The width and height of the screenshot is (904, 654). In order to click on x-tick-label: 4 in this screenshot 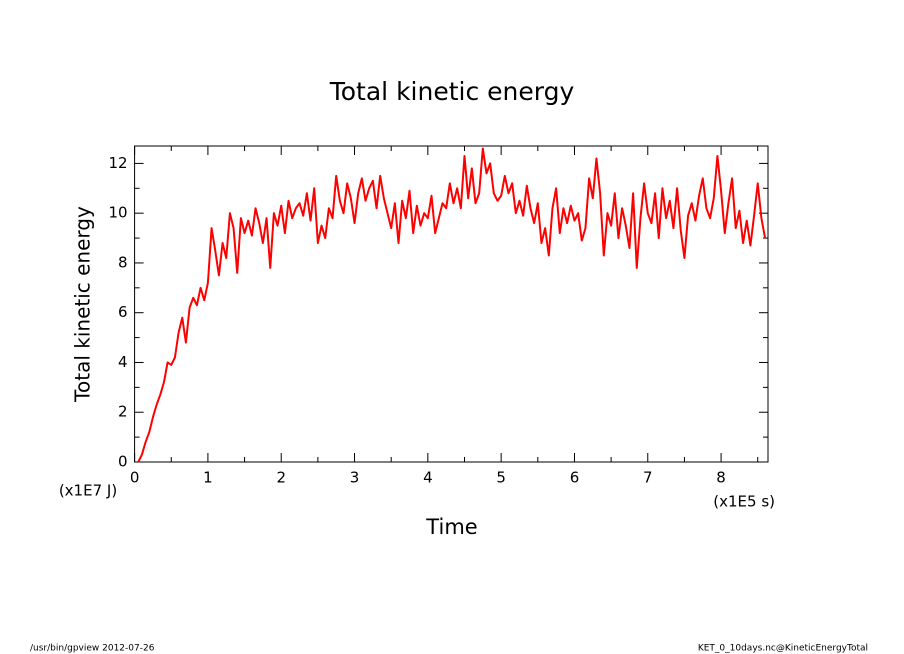, I will do `click(428, 478)`.